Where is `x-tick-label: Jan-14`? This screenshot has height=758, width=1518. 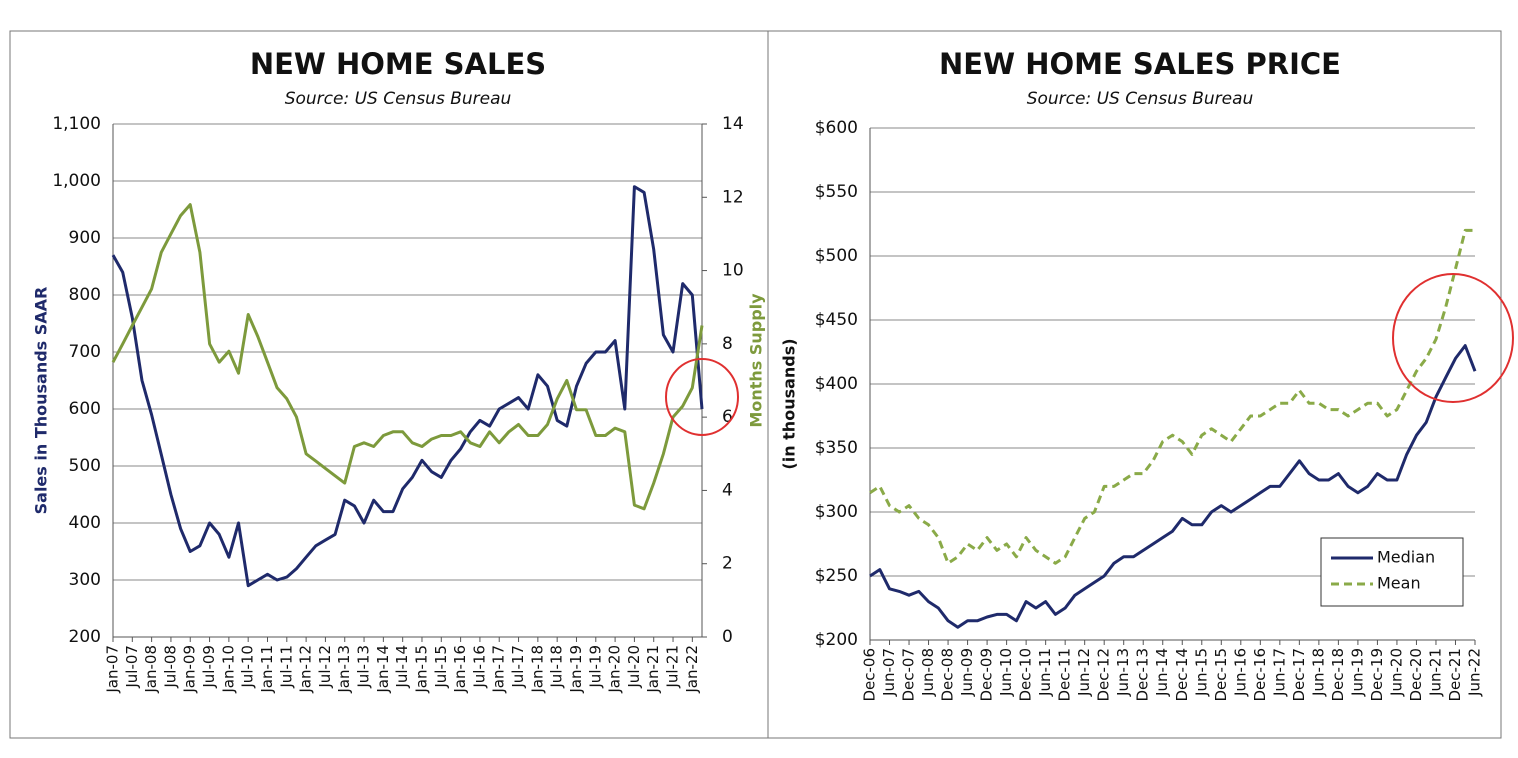
x-tick-label: Jan-14 is located at coordinates (383, 669).